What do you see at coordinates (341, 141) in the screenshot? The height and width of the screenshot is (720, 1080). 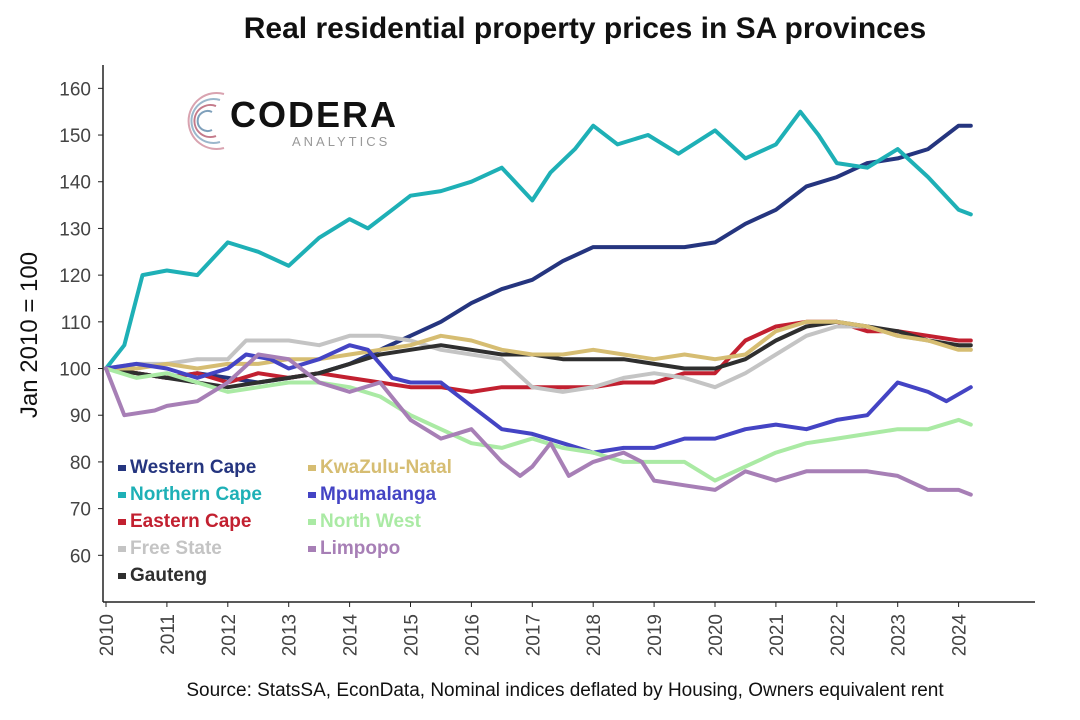 I see `logo-subtitle: ANALYTICS` at bounding box center [341, 141].